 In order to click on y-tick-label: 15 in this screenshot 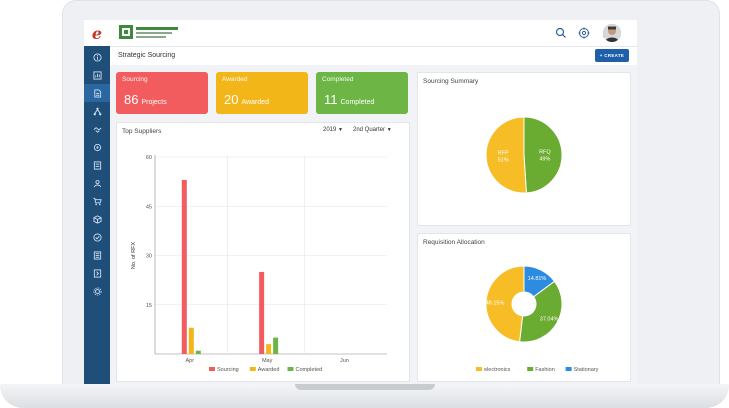, I will do `click(149, 306)`.